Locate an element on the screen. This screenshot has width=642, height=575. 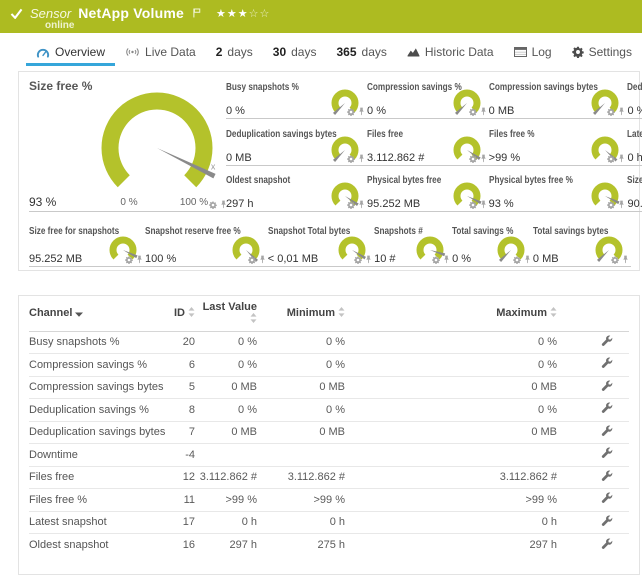
priority-stars: ★★★☆☆ is located at coordinates (243, 13).